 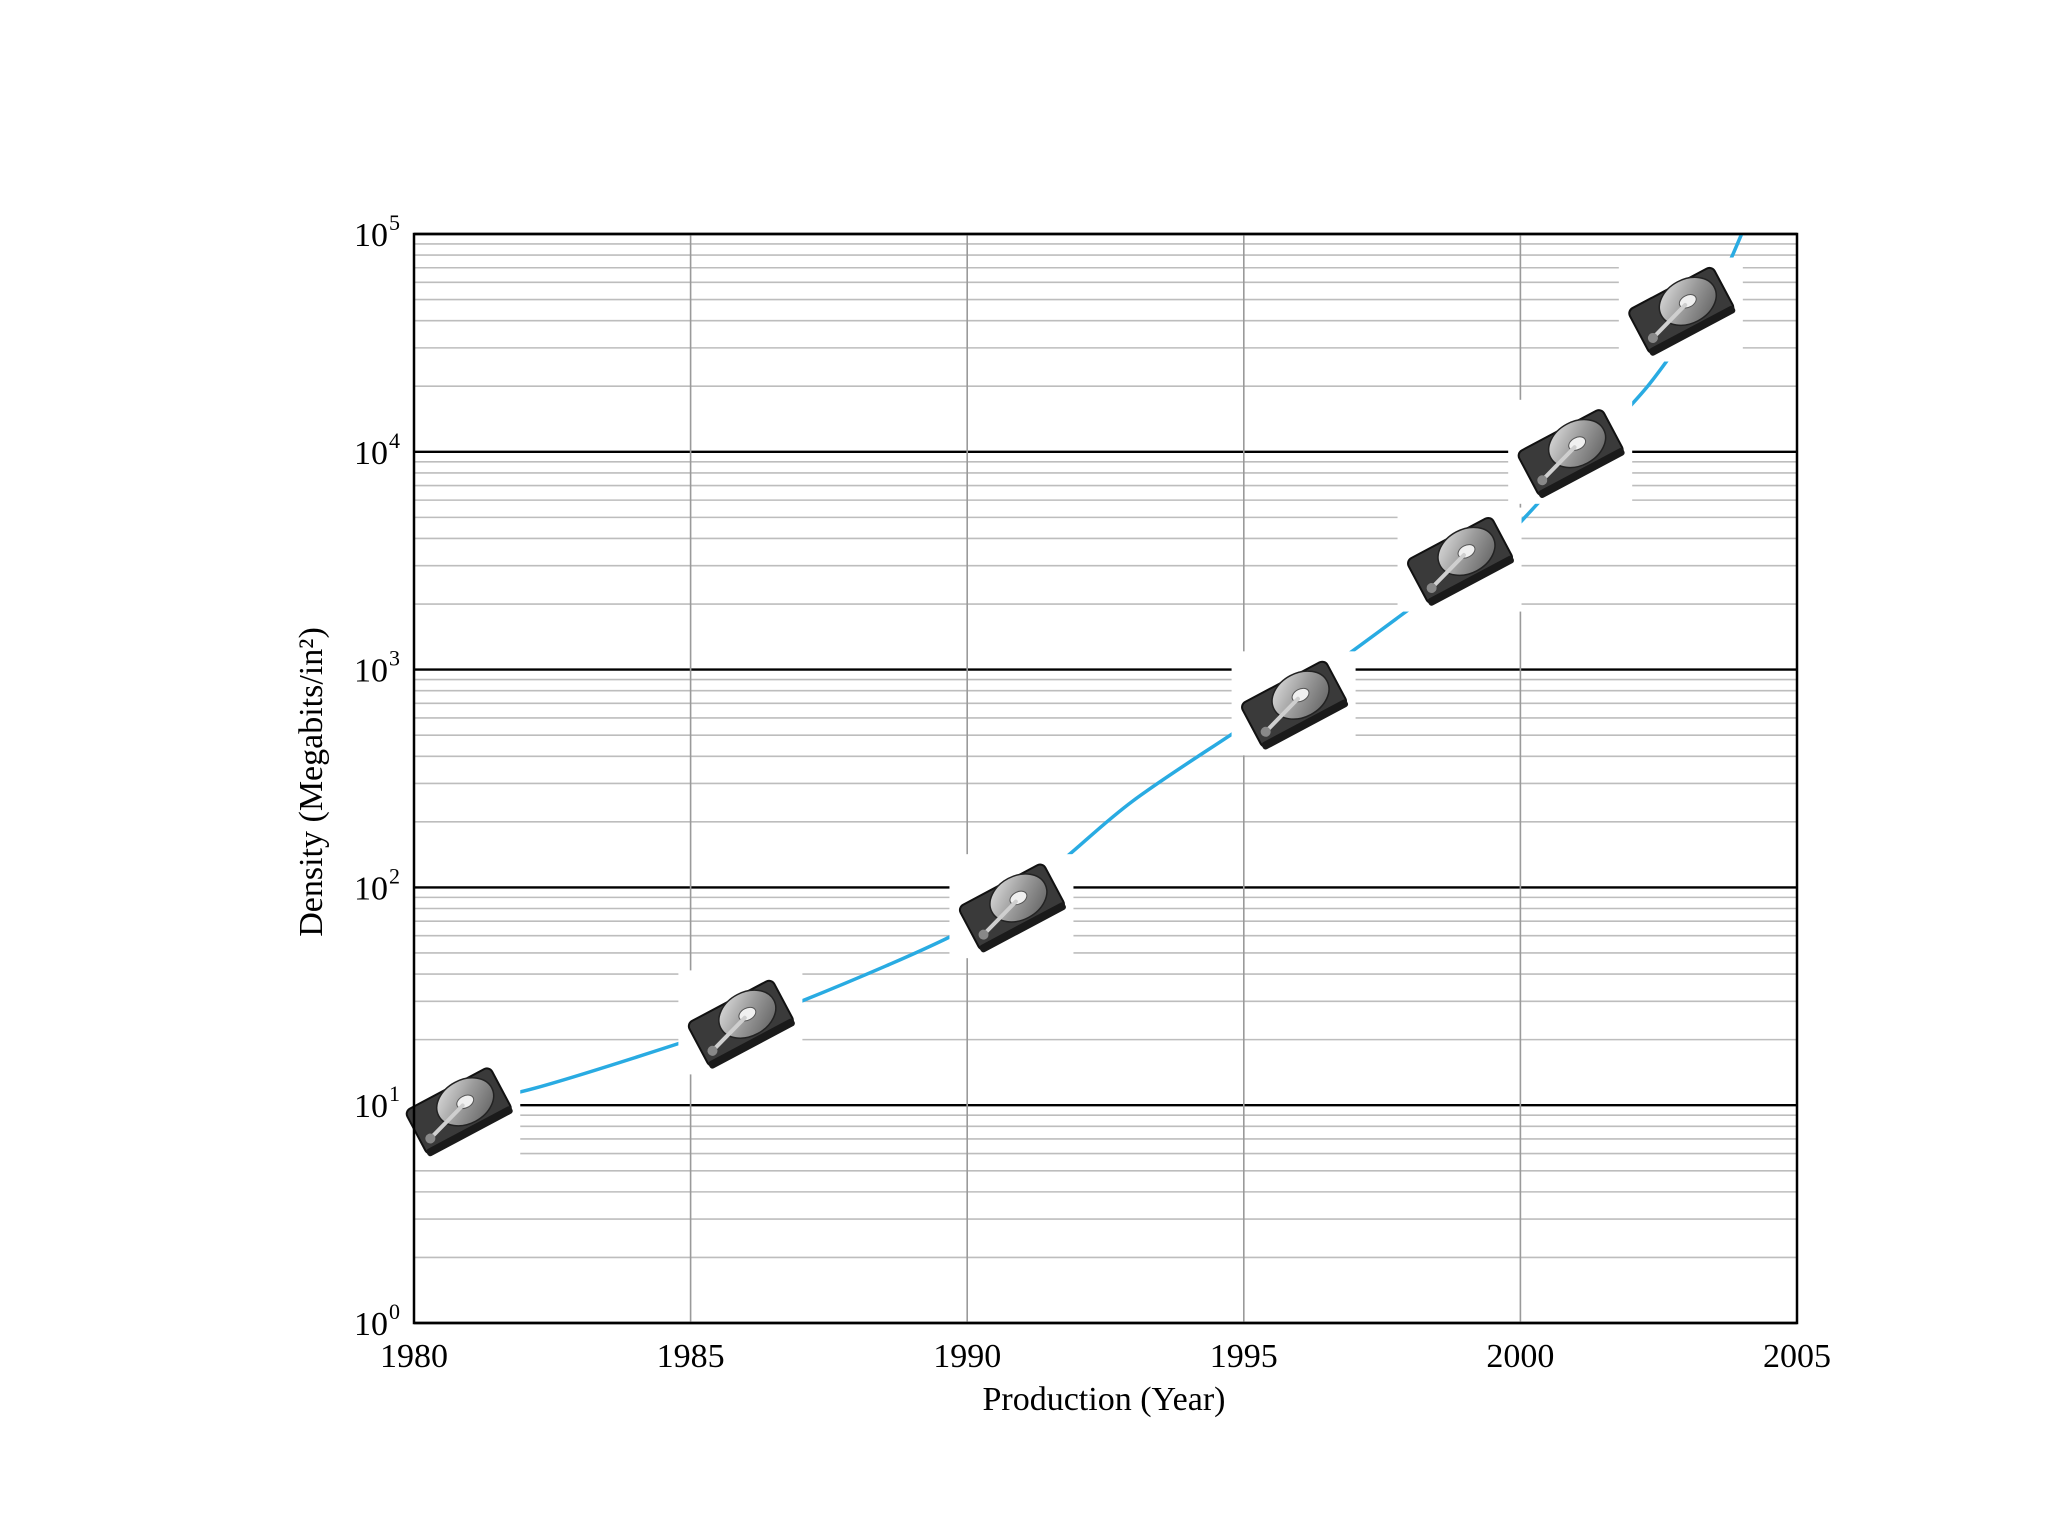 I want to click on y-tick-exponent: 5, so click(x=394, y=222).